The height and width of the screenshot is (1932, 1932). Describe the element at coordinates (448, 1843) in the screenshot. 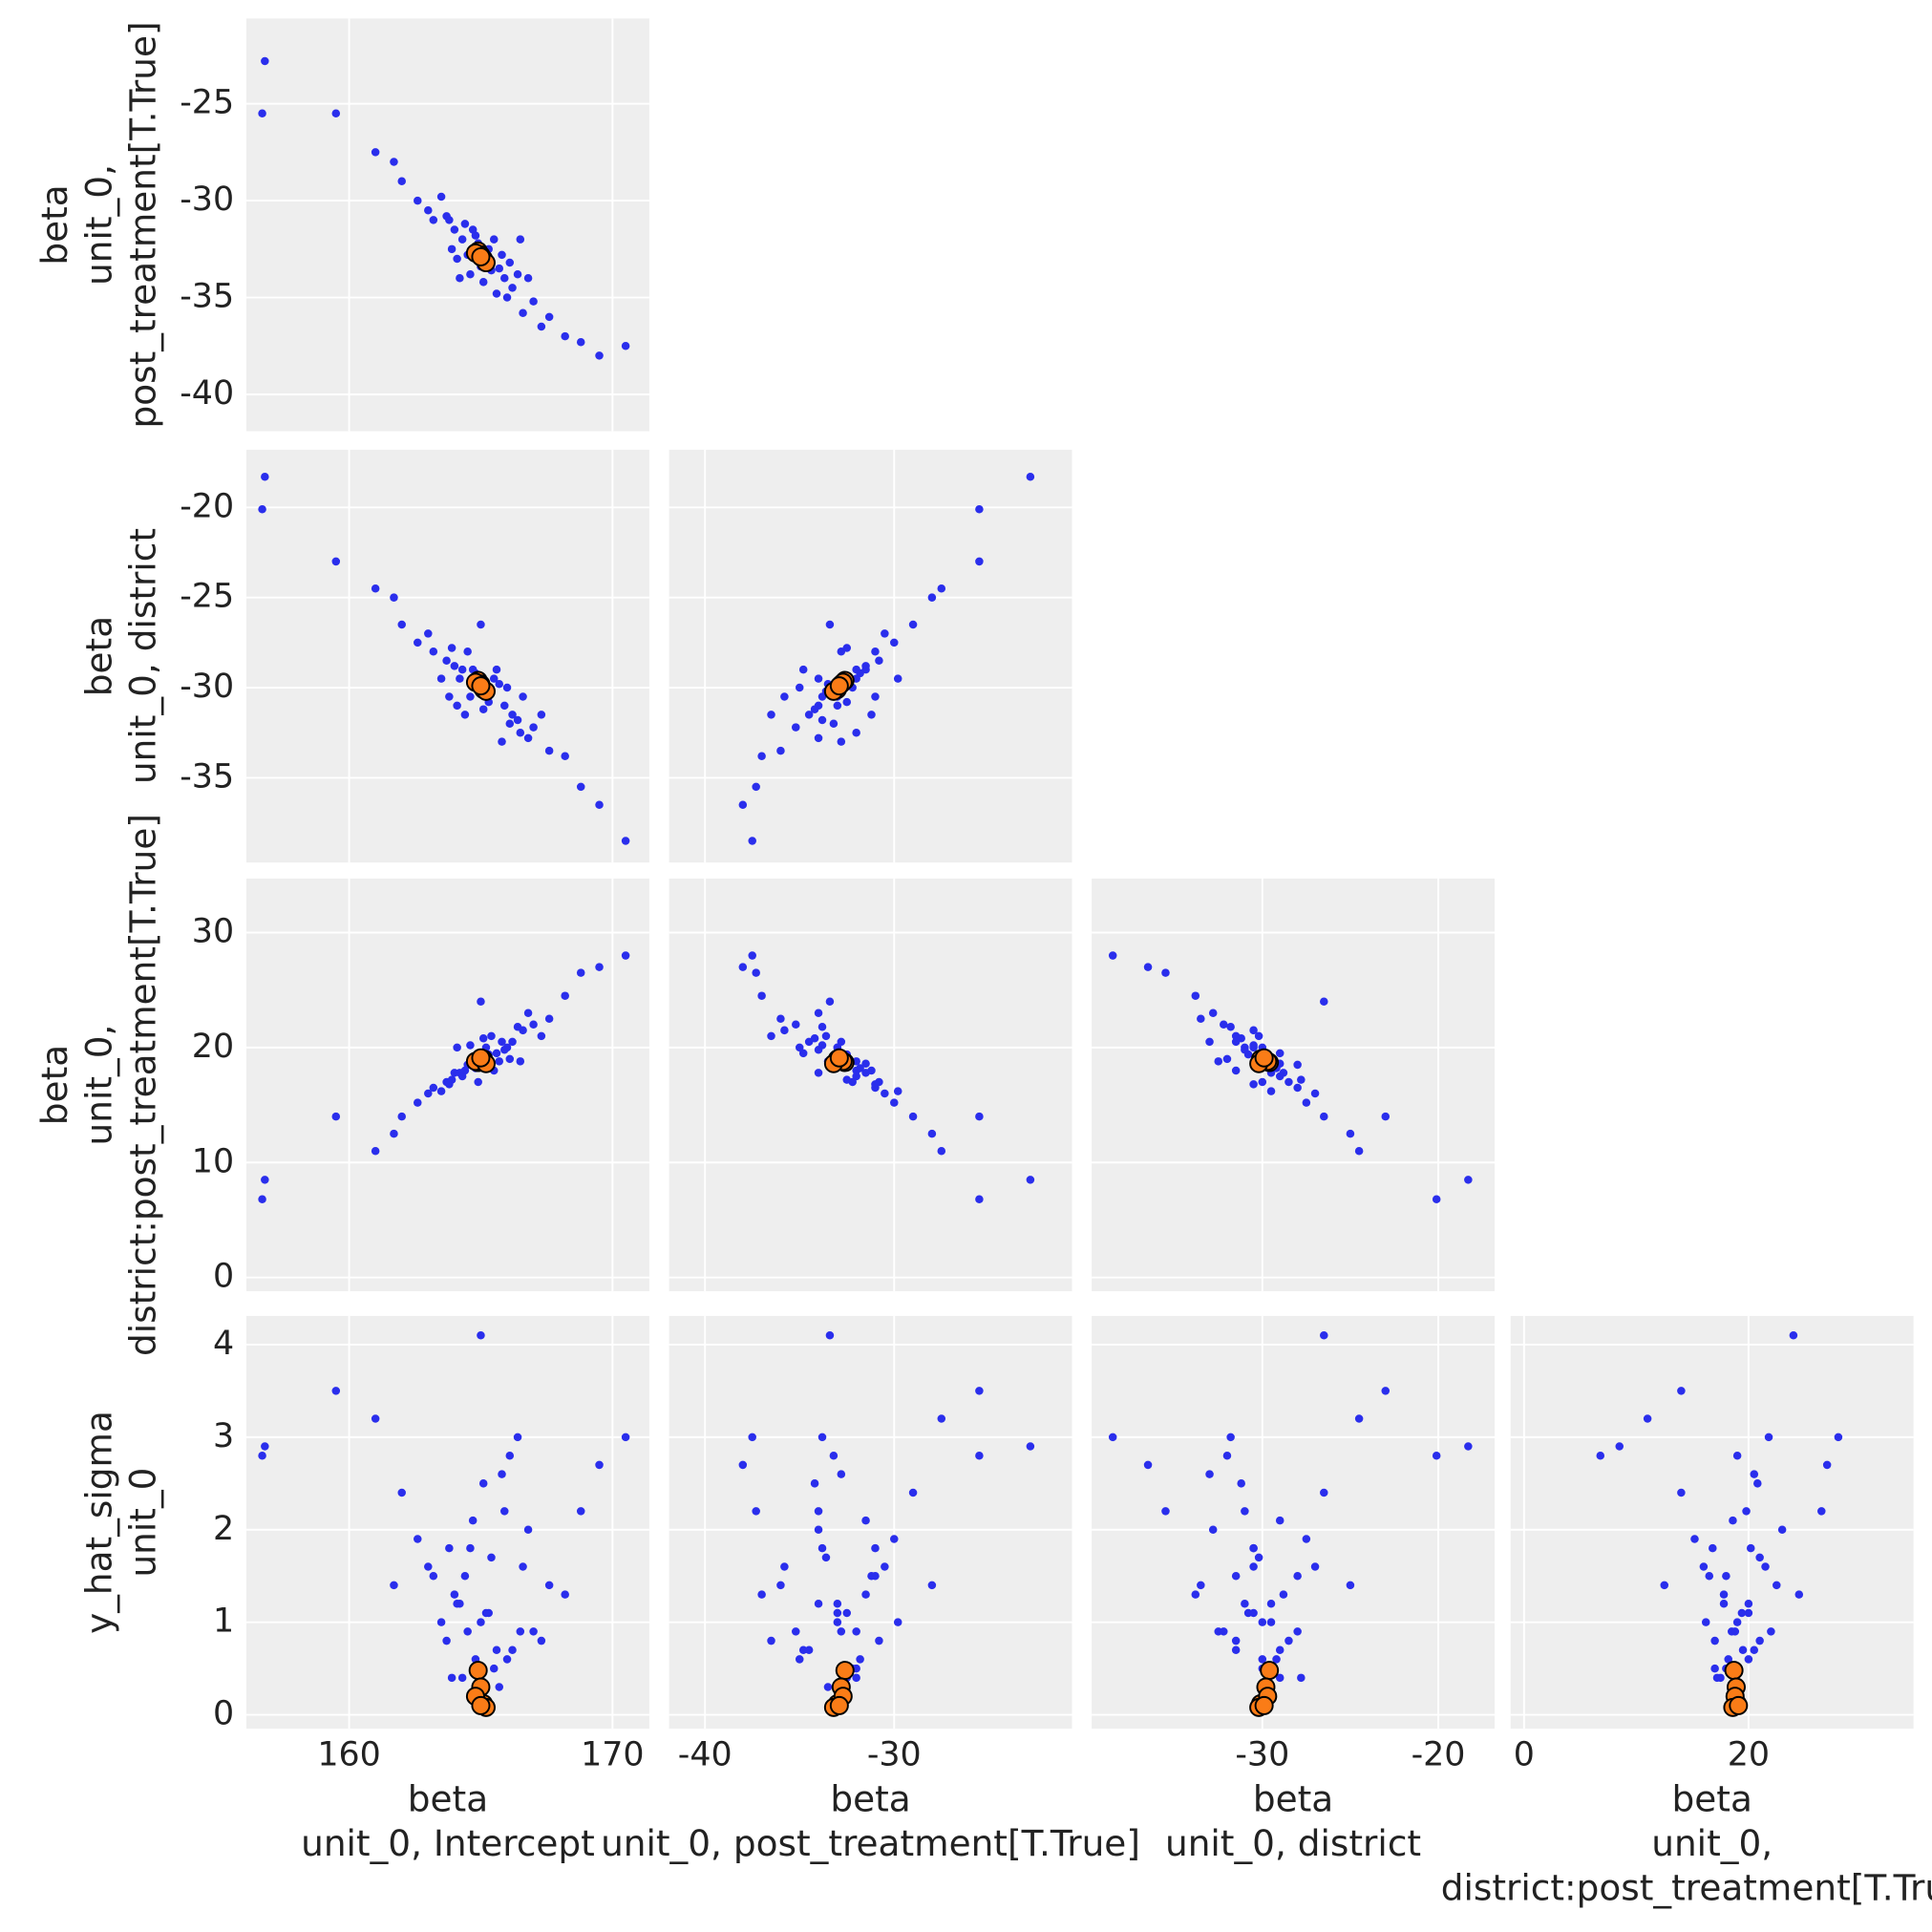

I see `x-axis-label: unit_0, Intercept` at that location.